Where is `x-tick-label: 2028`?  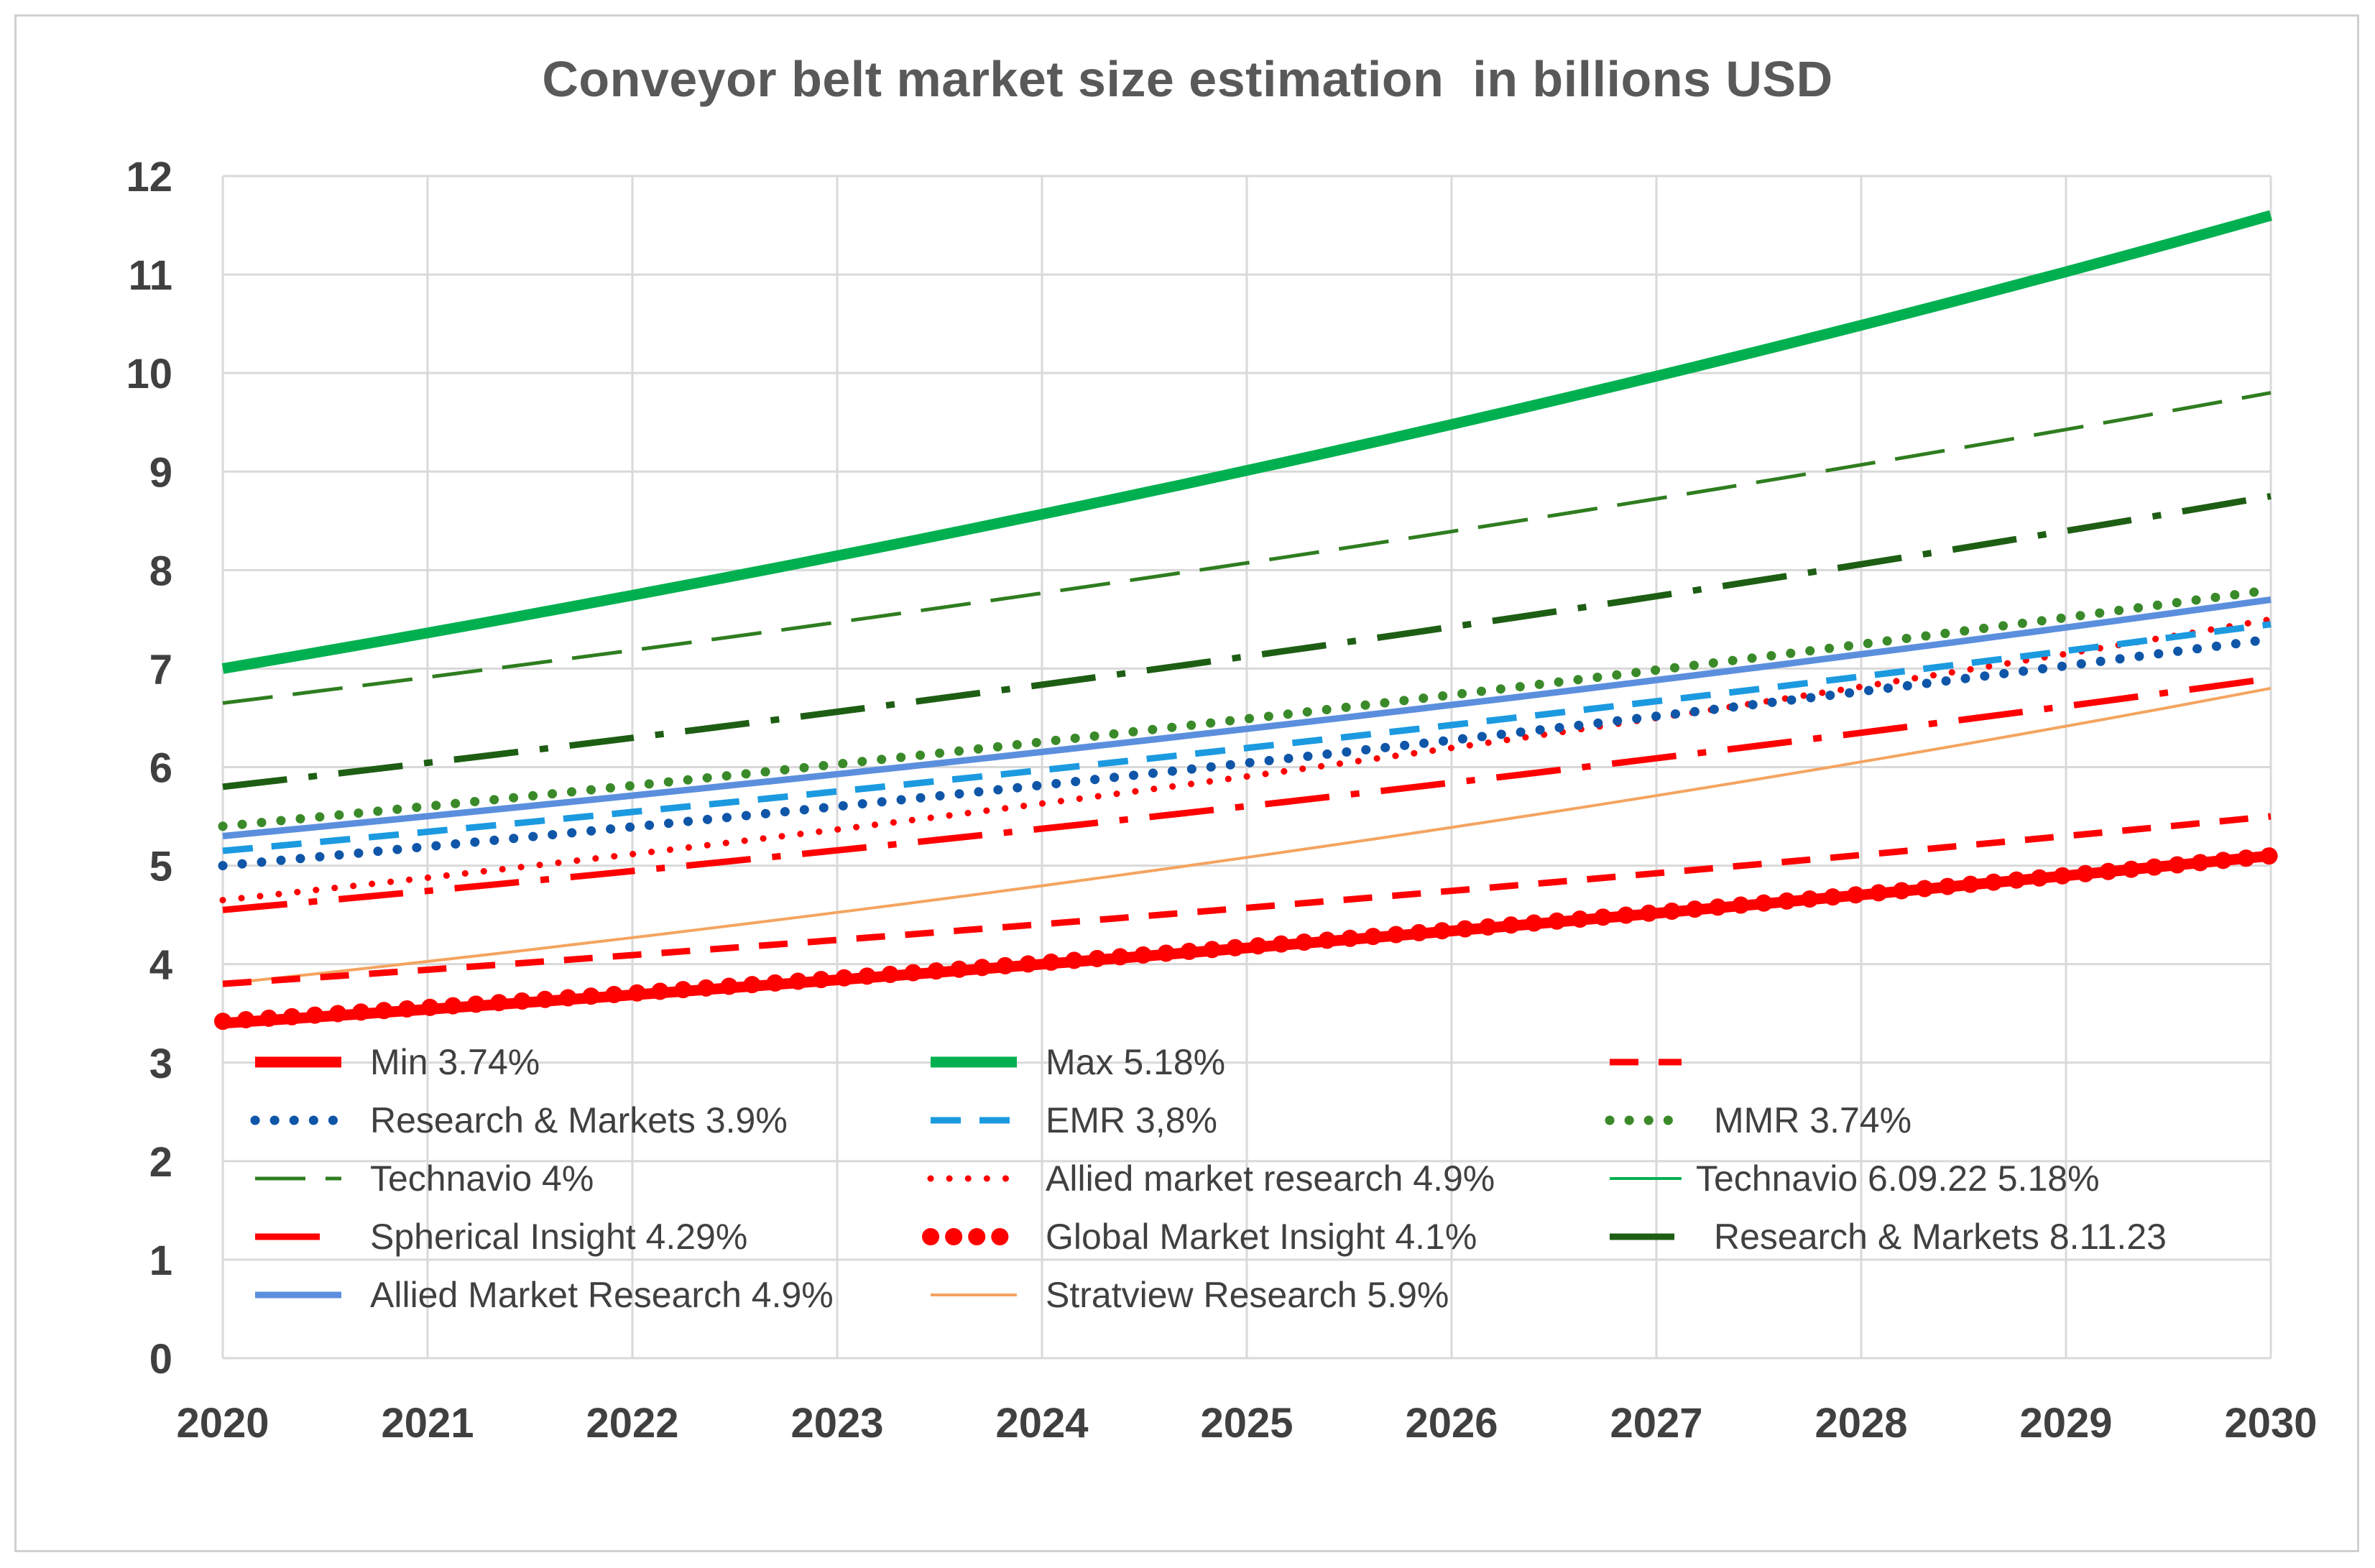
x-tick-label: 2028 is located at coordinates (1861, 1423).